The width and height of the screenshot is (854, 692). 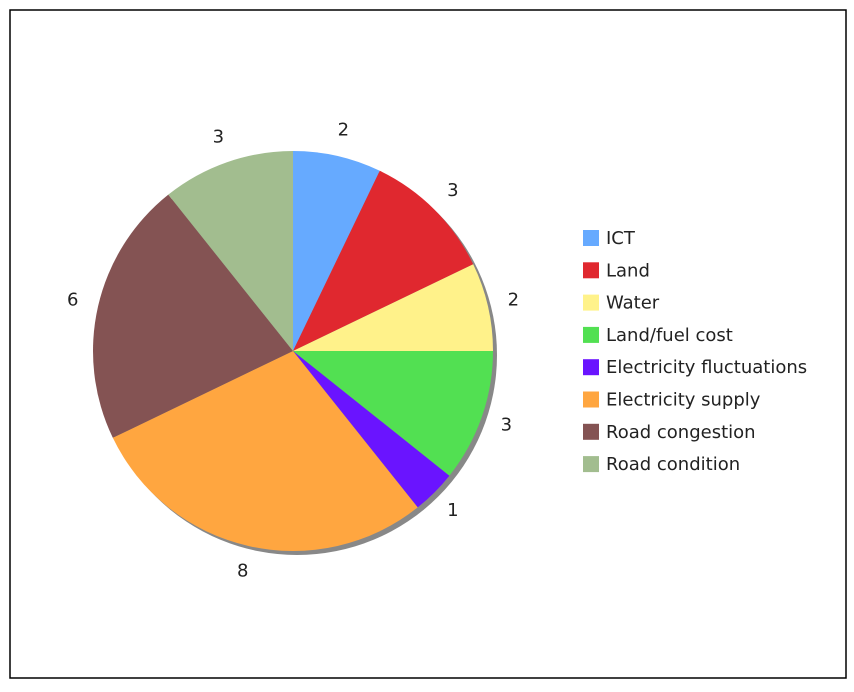 What do you see at coordinates (706, 367) in the screenshot?
I see `legend-label: Electricity fluctuations` at bounding box center [706, 367].